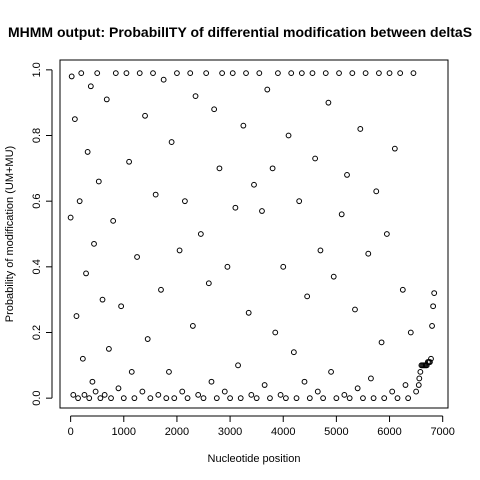 This screenshot has width=480, height=480. Describe the element at coordinates (261, 426) in the screenshot. I see `x-axis: 0 1000 2000 3000 4000 5000 6000 7000` at that location.